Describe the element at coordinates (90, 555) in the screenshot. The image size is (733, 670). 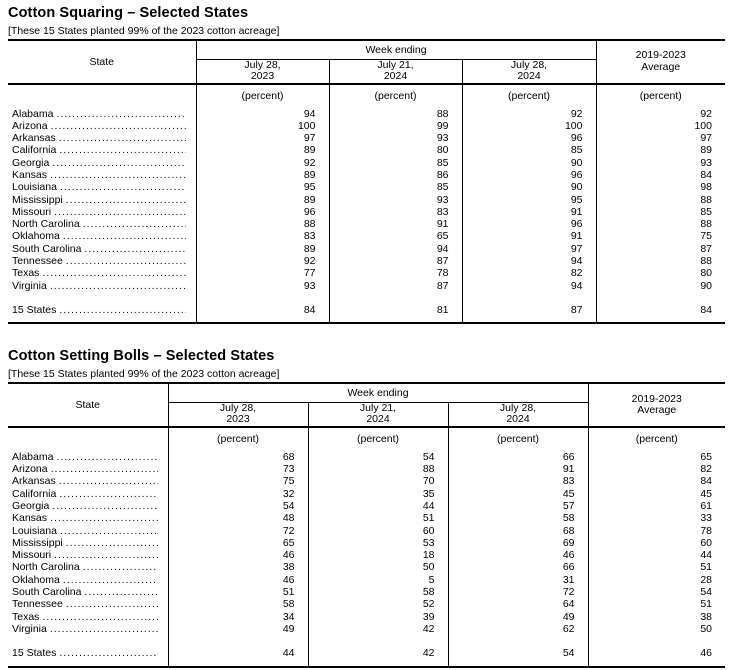
I see `state-flex: Missouri` at that location.